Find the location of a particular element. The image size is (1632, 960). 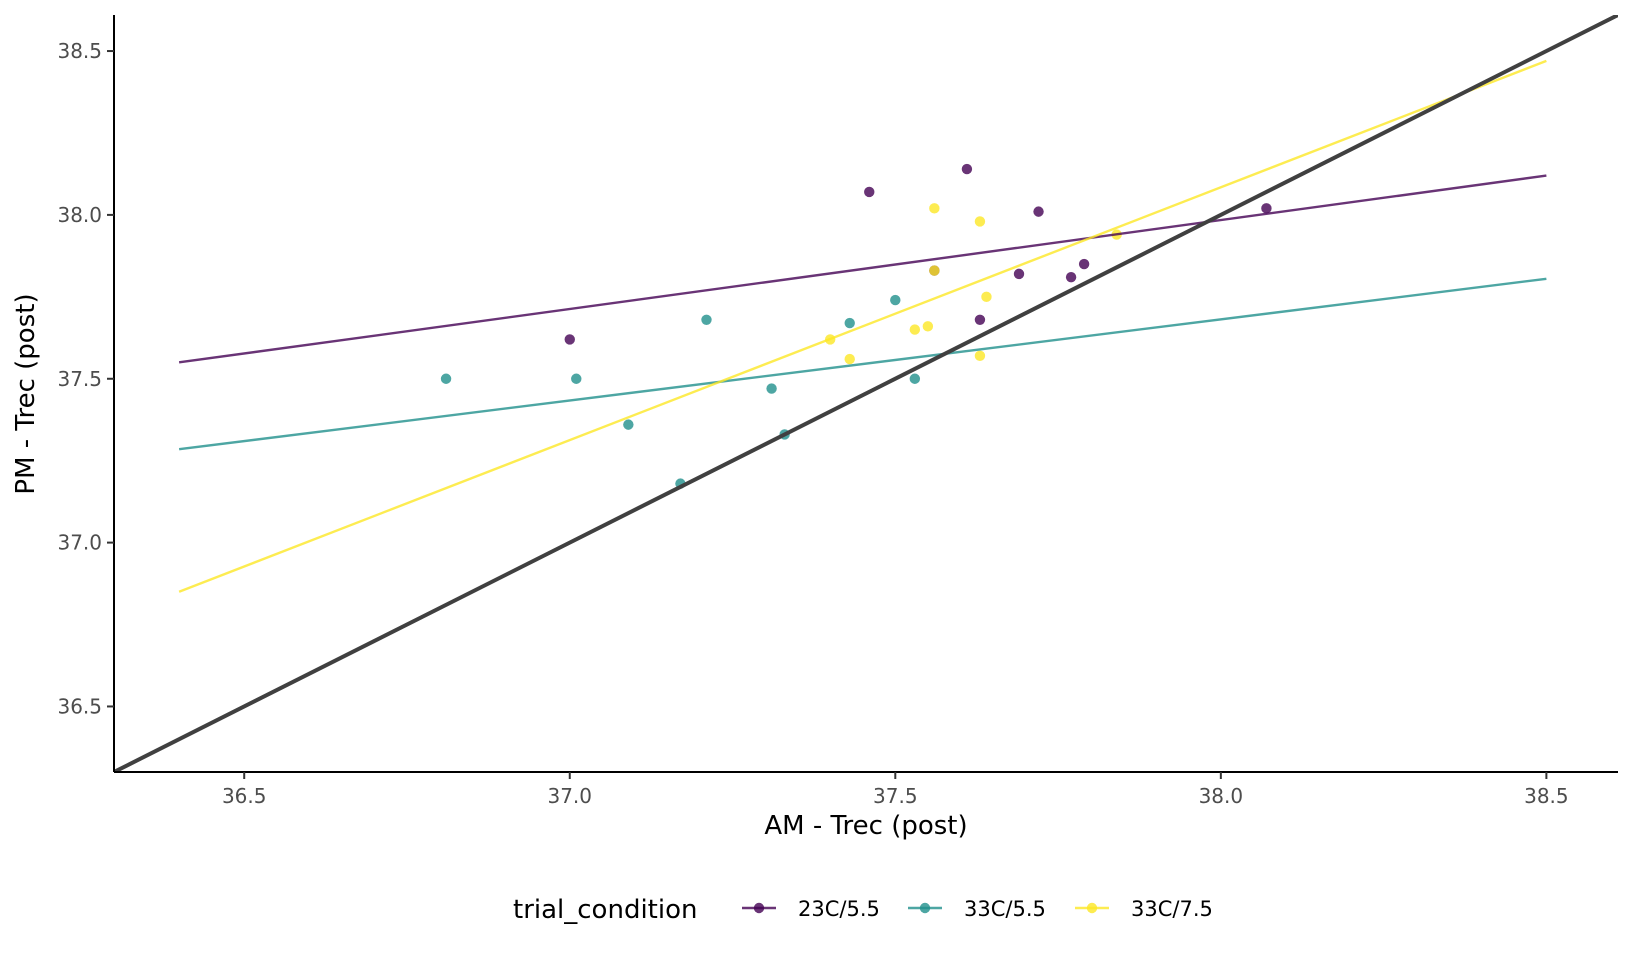

y-tick-label-38.5: 38.5 is located at coordinates (79, 51).